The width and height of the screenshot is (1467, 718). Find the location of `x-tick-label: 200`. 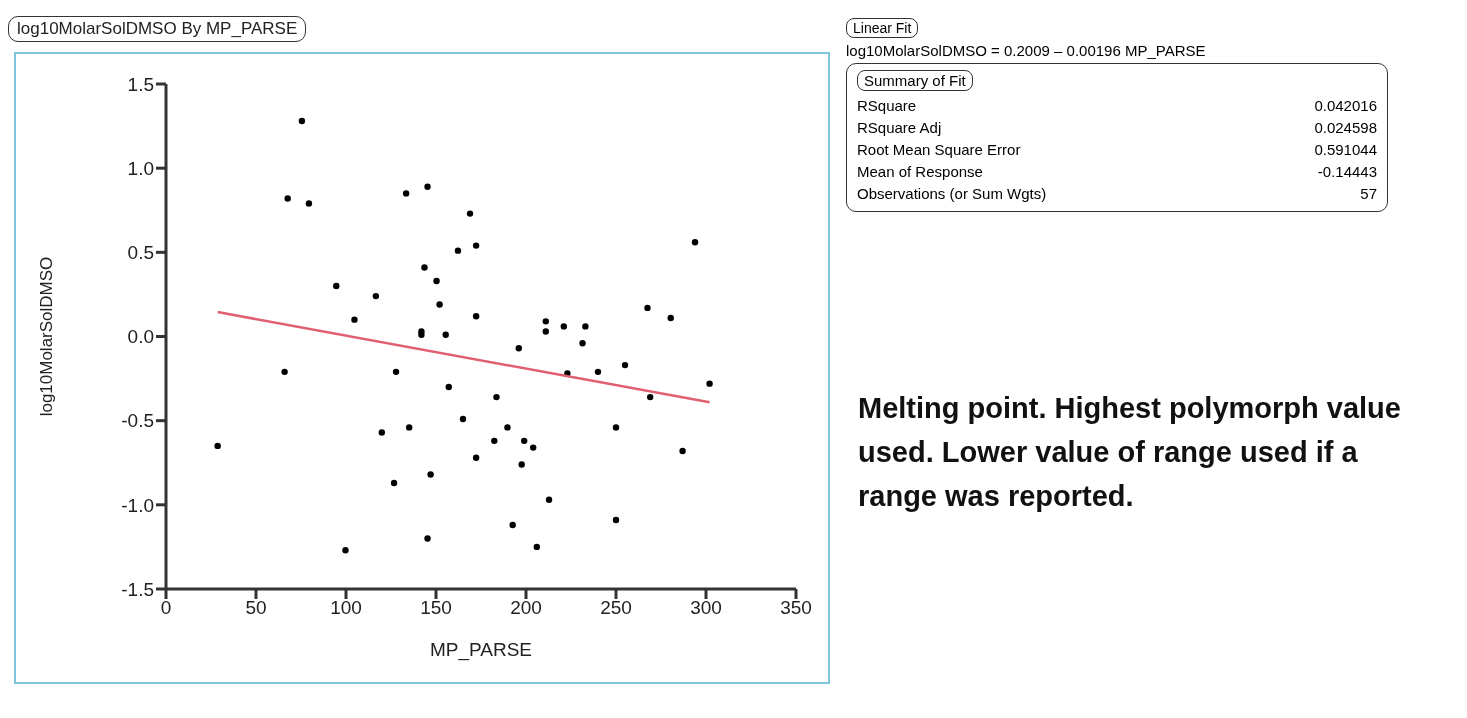

x-tick-label: 200 is located at coordinates (526, 608).